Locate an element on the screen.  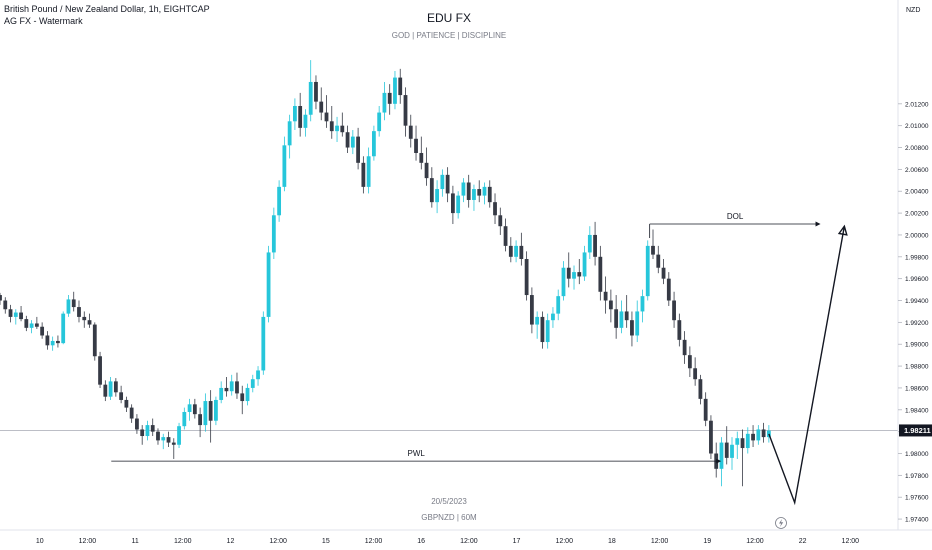
time-tick-label: 17 is located at coordinates (517, 541).